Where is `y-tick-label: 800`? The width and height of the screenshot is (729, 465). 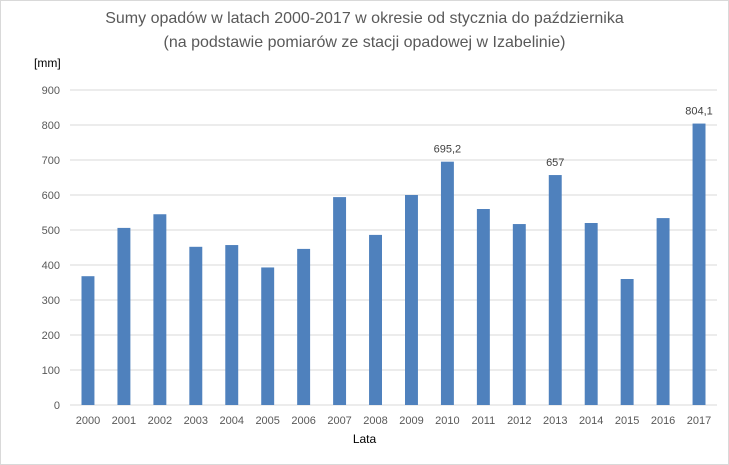 y-tick-label: 800 is located at coordinates (51, 126).